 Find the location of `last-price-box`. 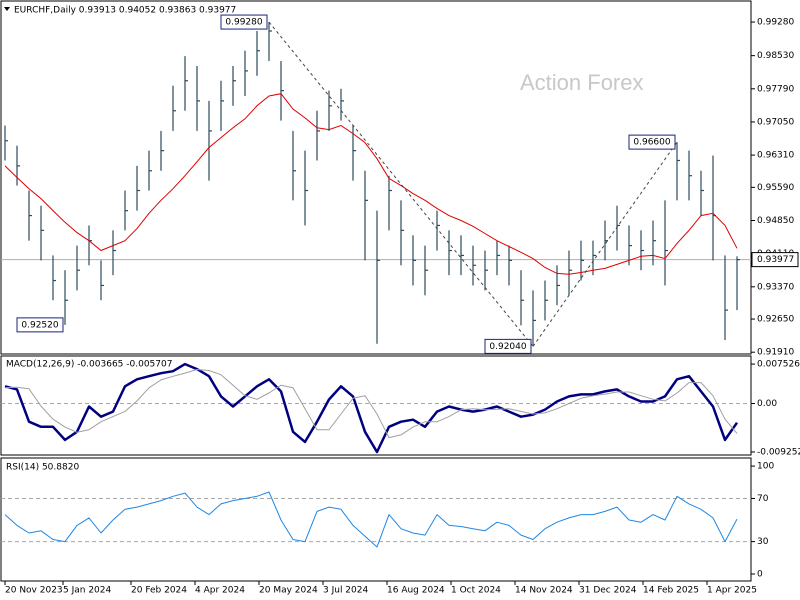

last-price-box is located at coordinates (775, 260).